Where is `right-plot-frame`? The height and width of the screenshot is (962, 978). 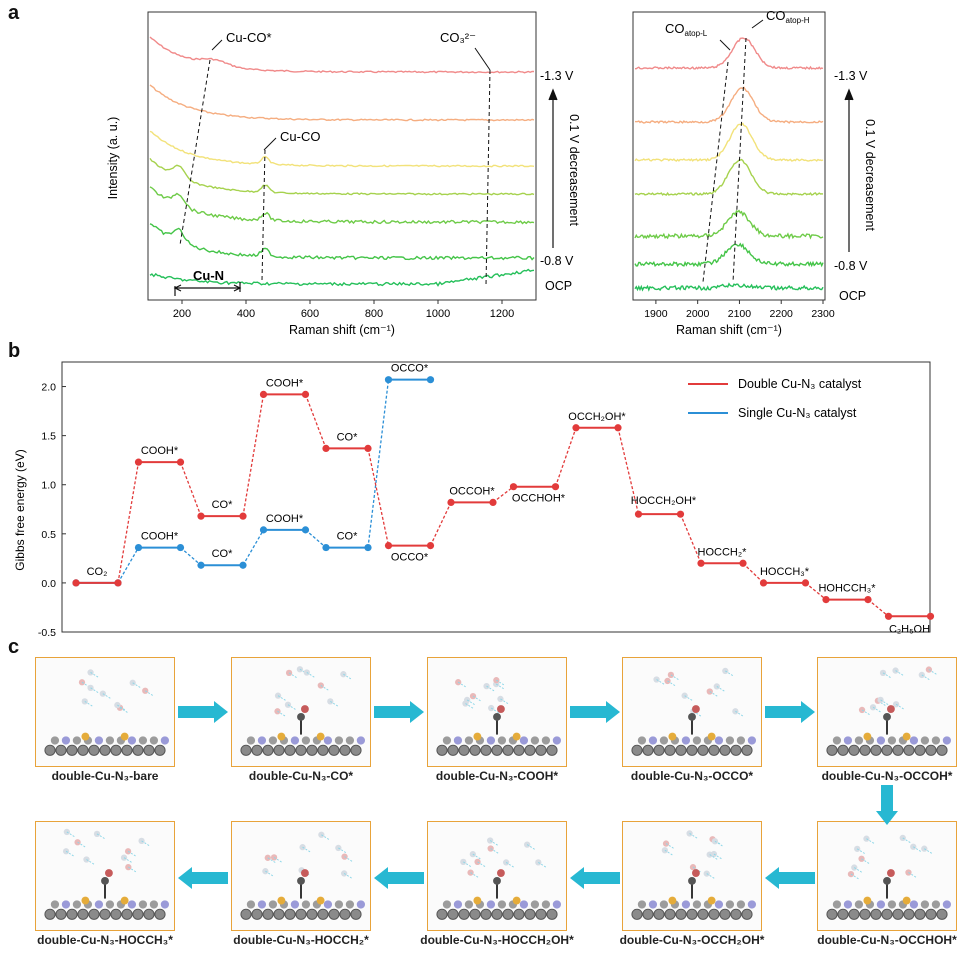
right-plot-frame is located at coordinates (729, 156).